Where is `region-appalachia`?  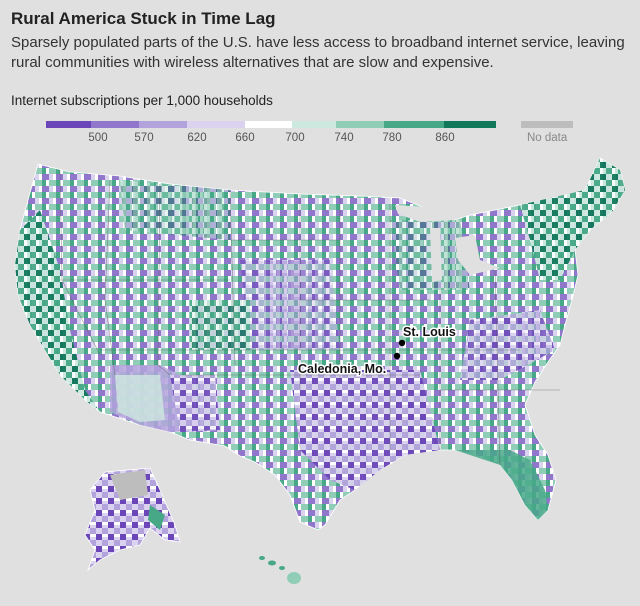 region-appalachia is located at coordinates (507, 345).